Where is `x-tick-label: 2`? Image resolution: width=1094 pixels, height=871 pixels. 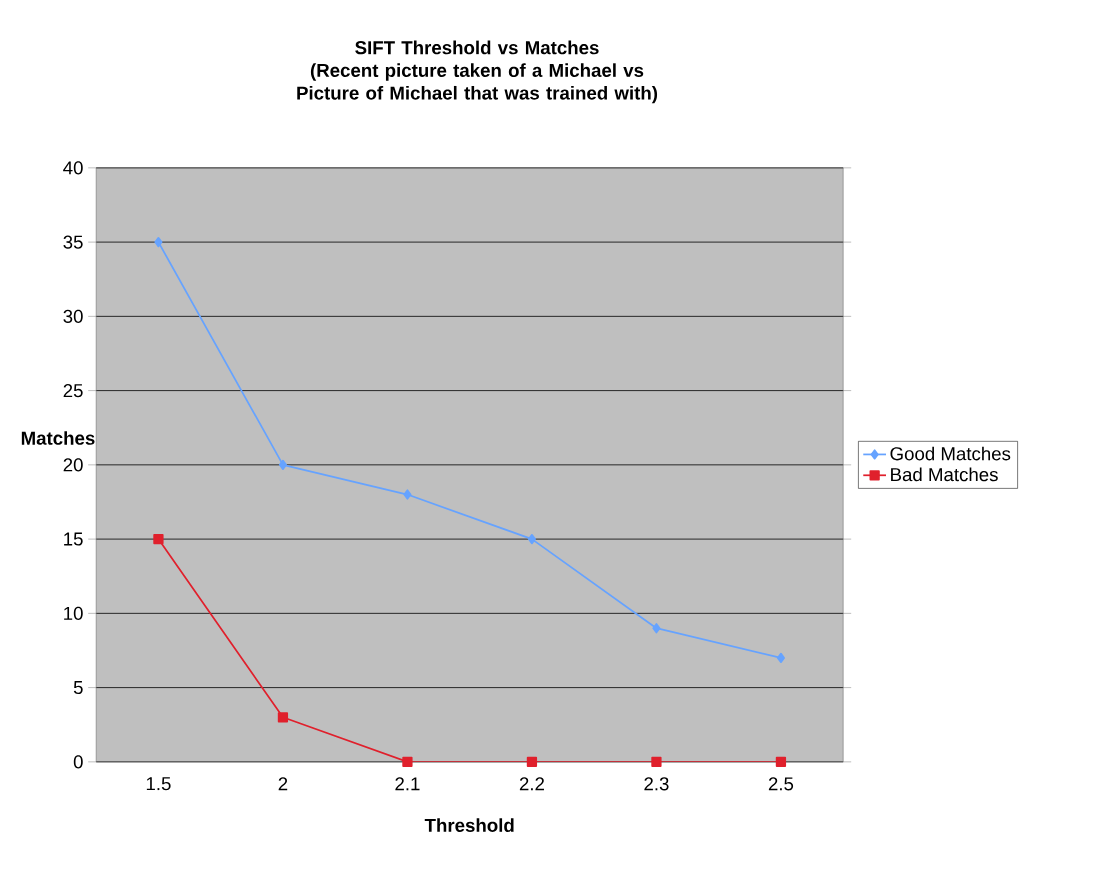 x-tick-label: 2 is located at coordinates (283, 784).